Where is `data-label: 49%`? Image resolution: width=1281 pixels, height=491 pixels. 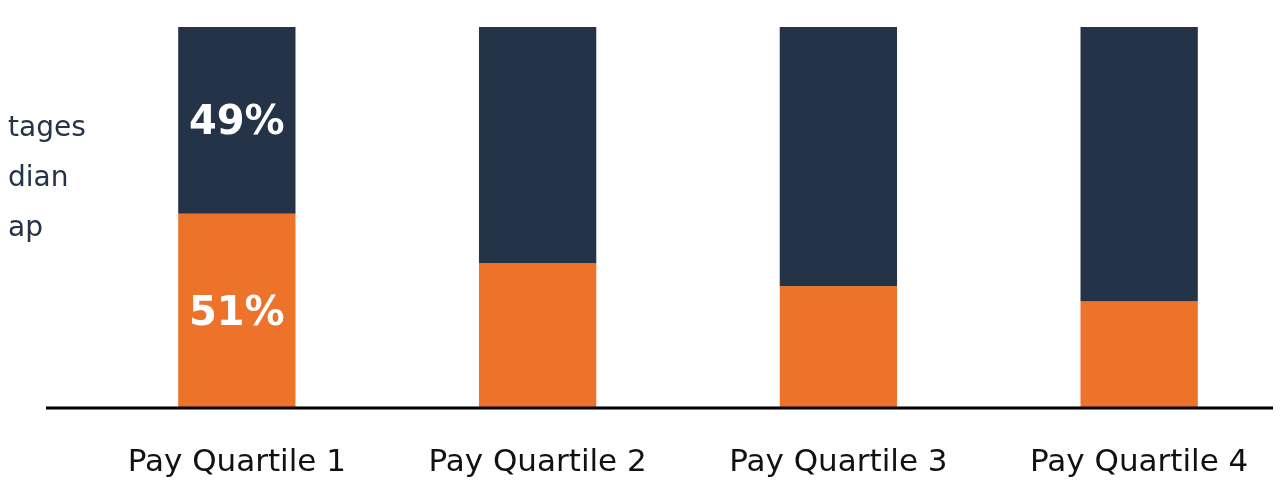 data-label: 49% is located at coordinates (236, 120).